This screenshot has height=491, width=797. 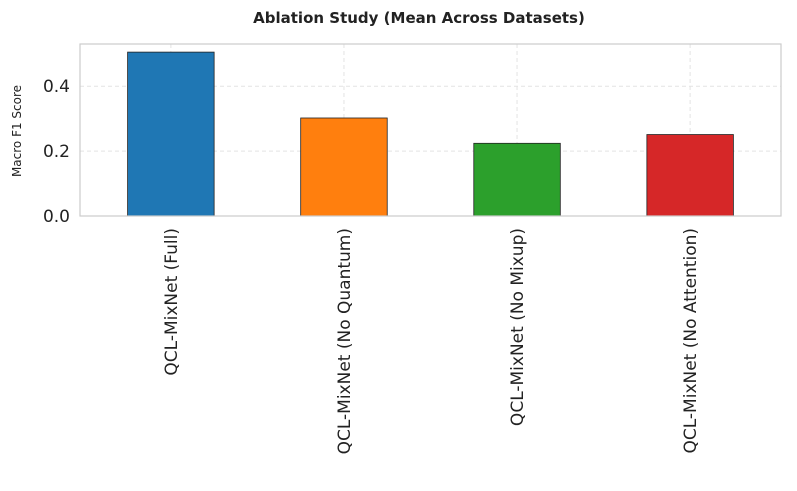 What do you see at coordinates (518, 327) in the screenshot?
I see `x-tick-label: QCL-MixNet (No Mixup)` at bounding box center [518, 327].